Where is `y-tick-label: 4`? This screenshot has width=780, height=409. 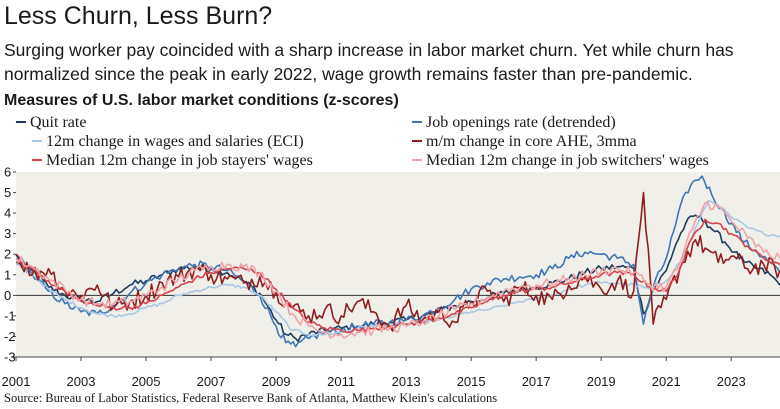
y-tick-label: 4 is located at coordinates (7, 213).